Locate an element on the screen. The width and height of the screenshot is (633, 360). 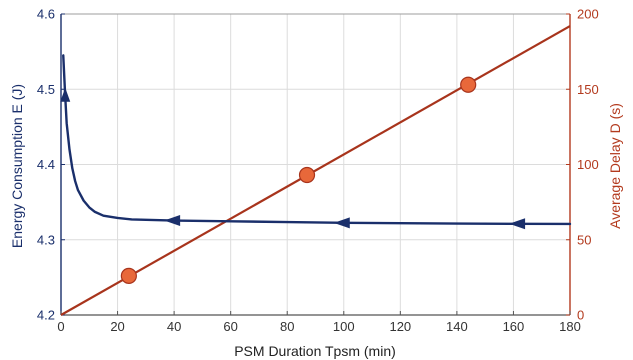
y-left-tick-label-0: 4.2 is located at coordinates (46, 315).